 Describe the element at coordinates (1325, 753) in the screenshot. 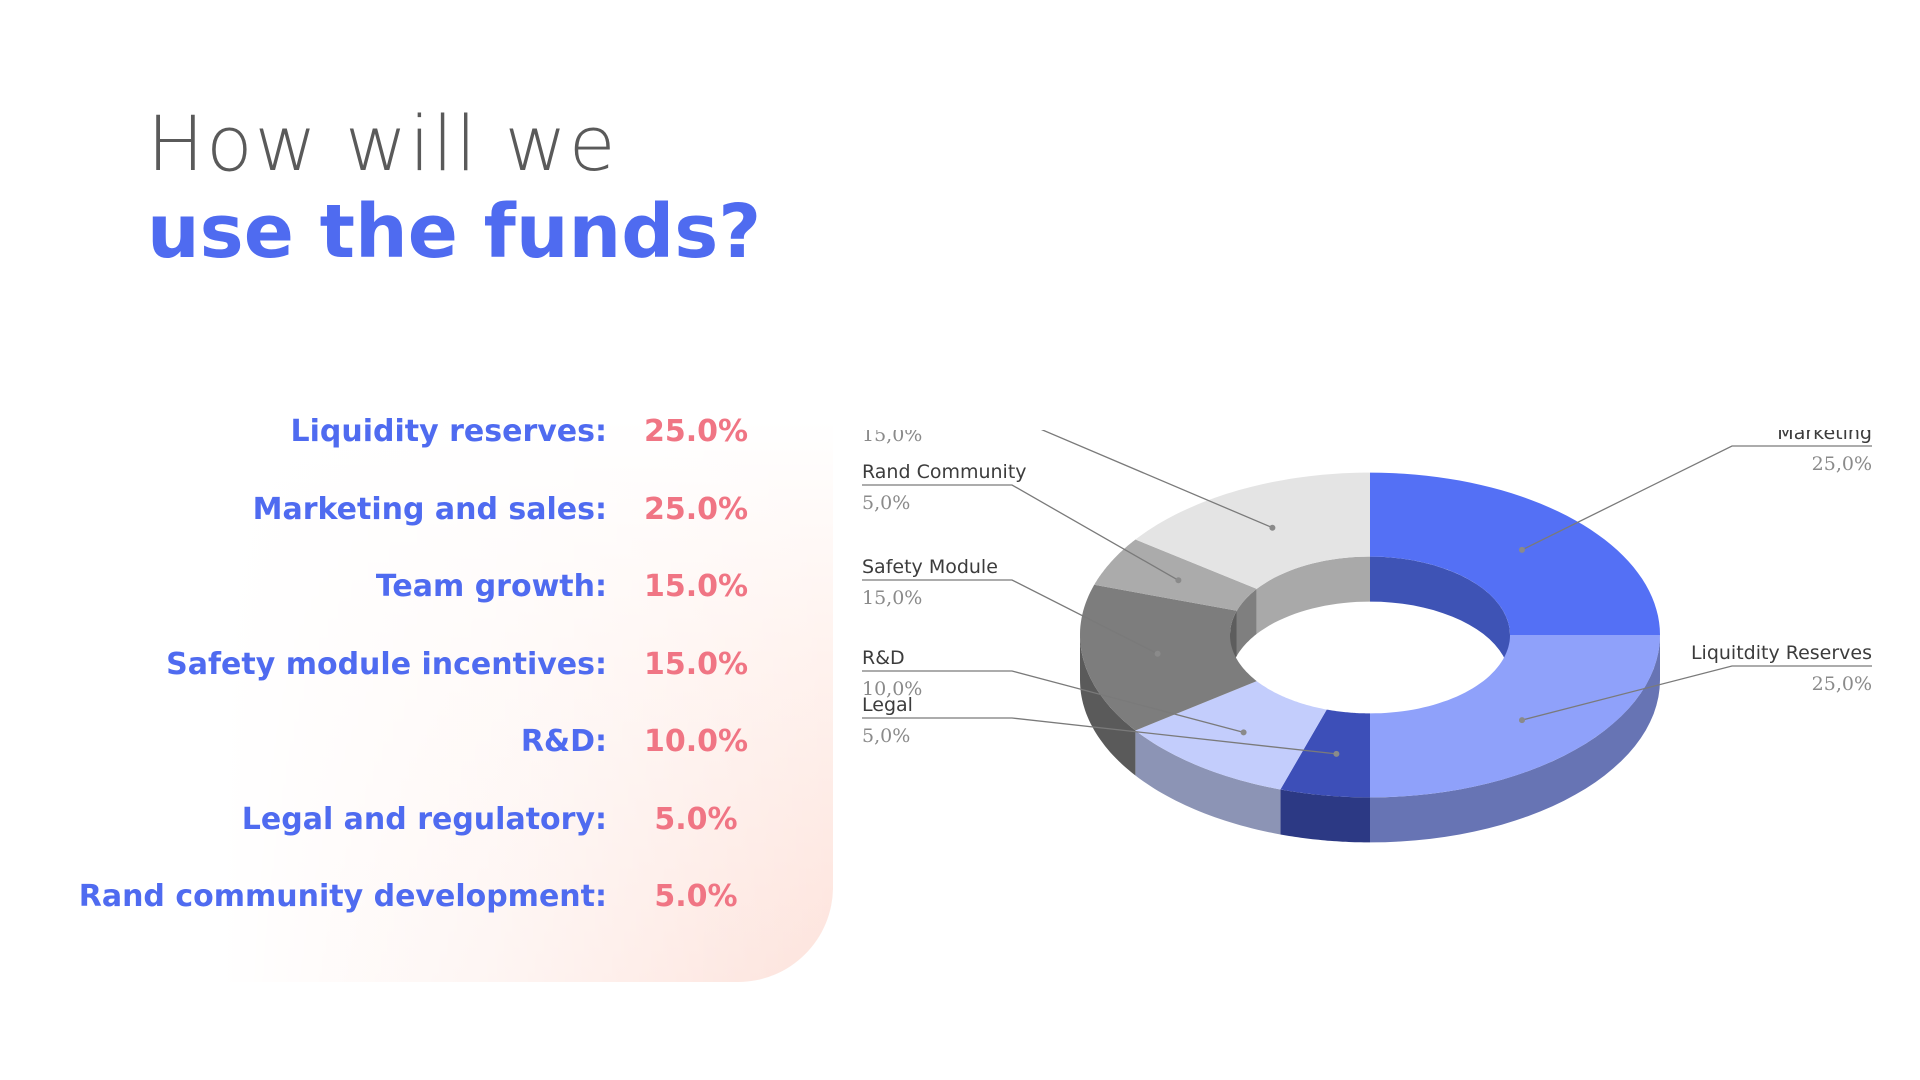

I see `slice-legal` at that location.